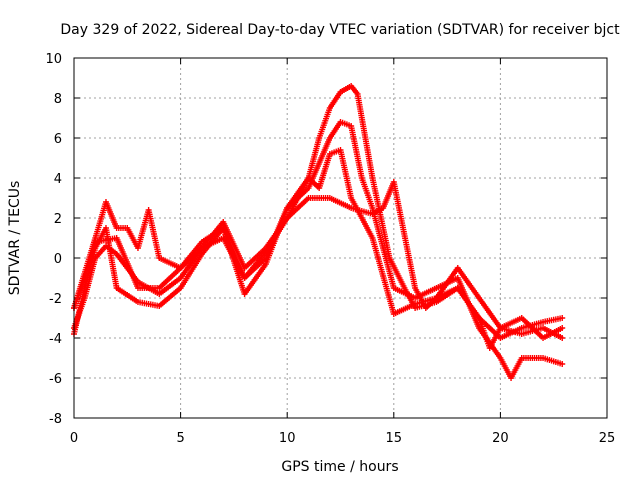 The width and height of the screenshot is (640, 480). What do you see at coordinates (339, 467) in the screenshot?
I see `x-axis-label: GPS time / hours` at bounding box center [339, 467].